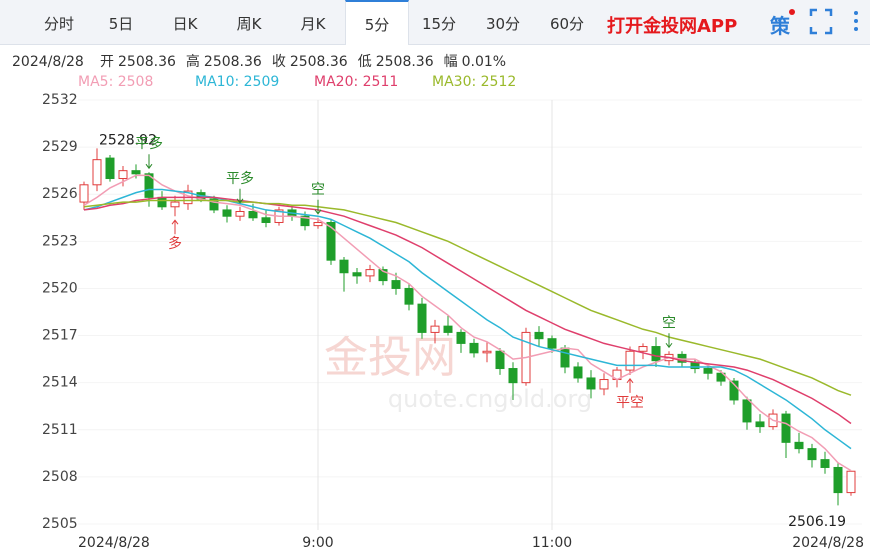  Describe the element at coordinates (490, 399) in the screenshot. I see `watermark-site: quote.cngold.org` at that location.